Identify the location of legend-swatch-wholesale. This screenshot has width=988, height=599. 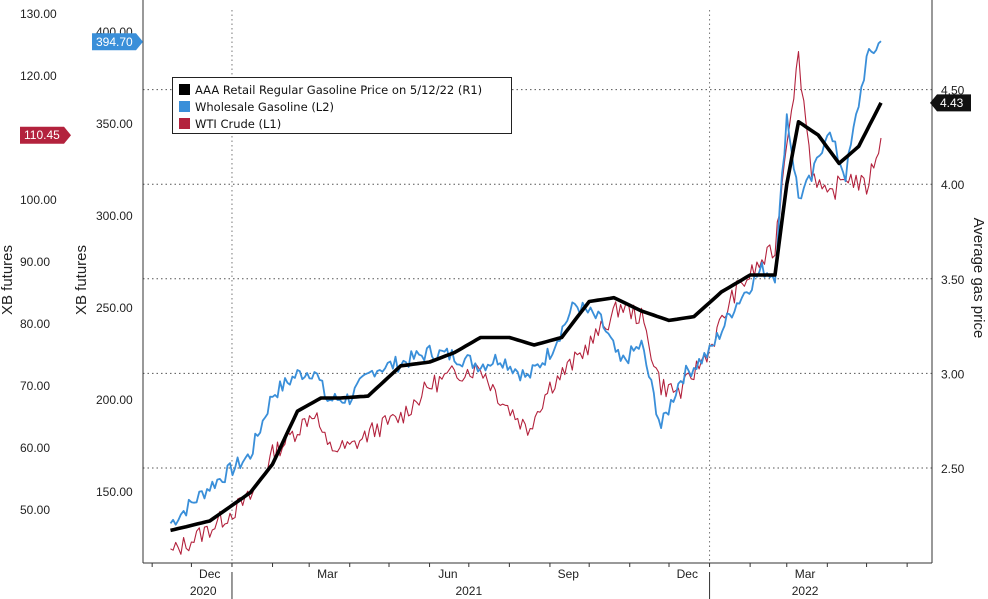
(184, 106).